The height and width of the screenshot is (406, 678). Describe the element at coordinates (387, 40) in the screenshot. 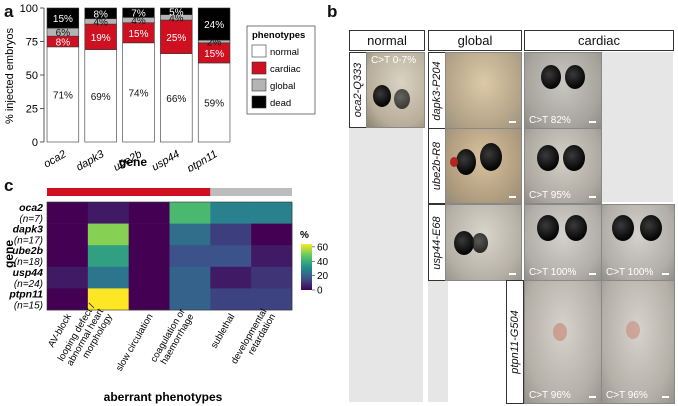

I see `header-normal: normal` at that location.